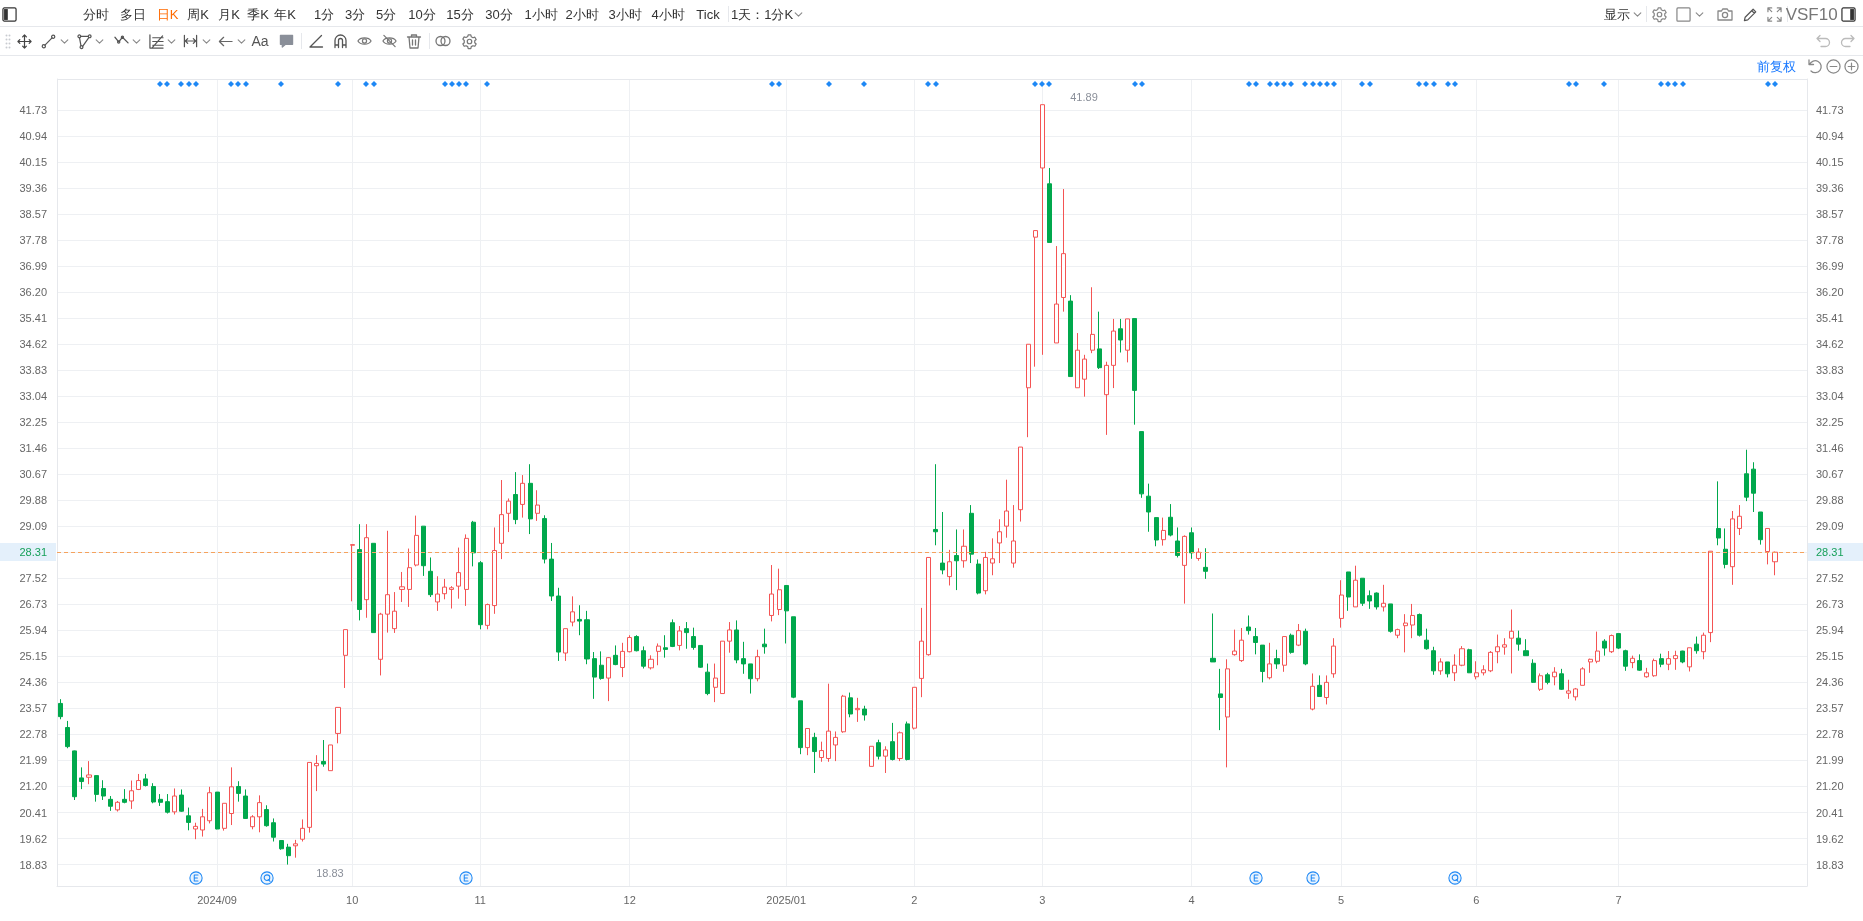  I want to click on y-tick-label: 37.78, so click(33, 240).